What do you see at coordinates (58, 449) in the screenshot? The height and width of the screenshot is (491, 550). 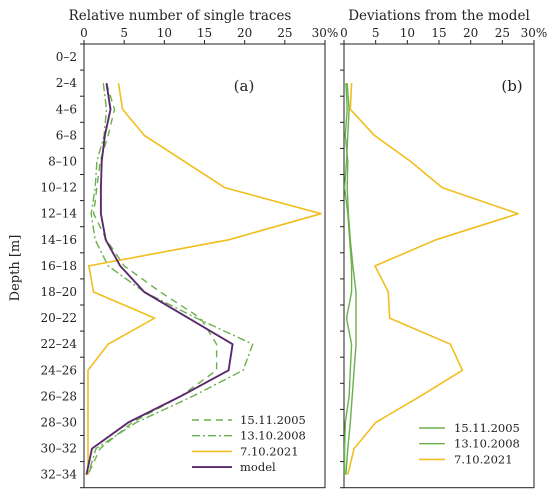 I see `y-tick-label: 30–32` at bounding box center [58, 449].